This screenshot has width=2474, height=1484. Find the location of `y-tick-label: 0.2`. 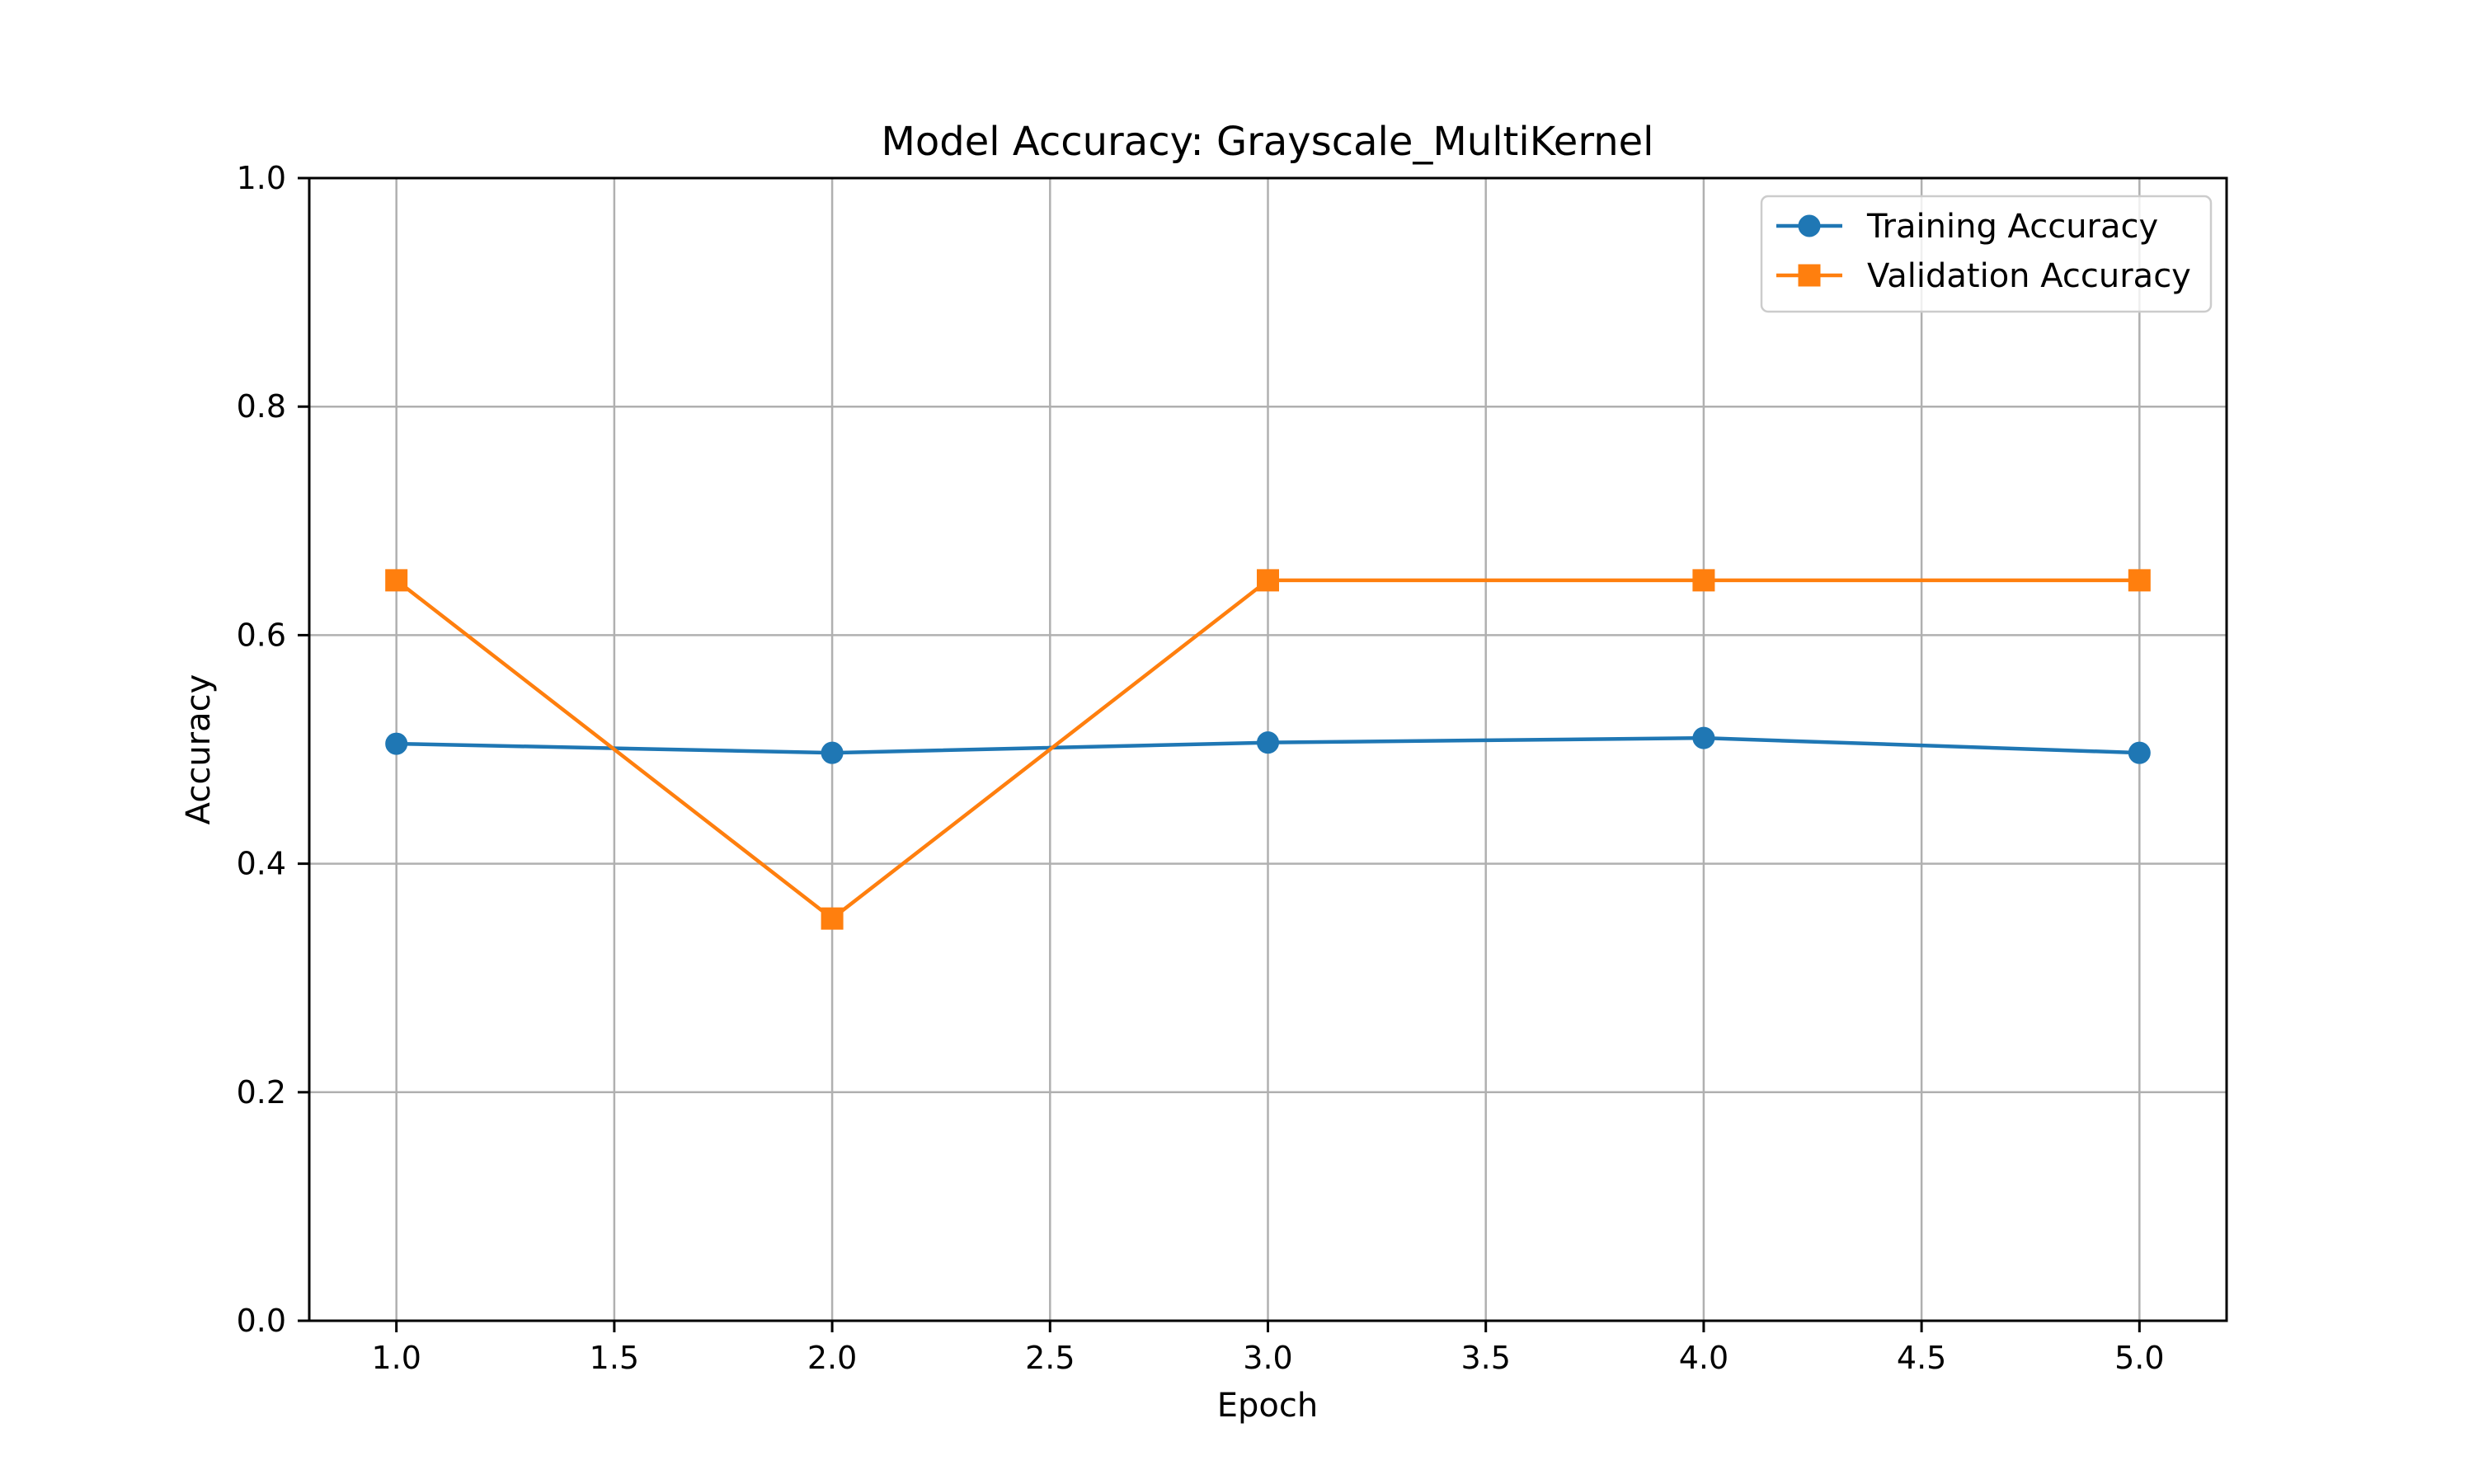

y-tick-label: 0.2 is located at coordinates (261, 1092).